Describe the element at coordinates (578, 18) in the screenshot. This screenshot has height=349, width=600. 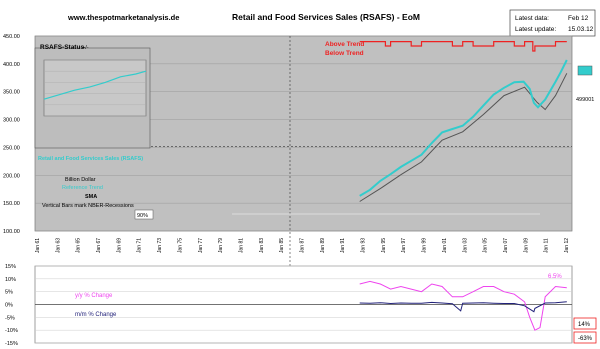
I see `latest-date-value: Feb 12` at that location.